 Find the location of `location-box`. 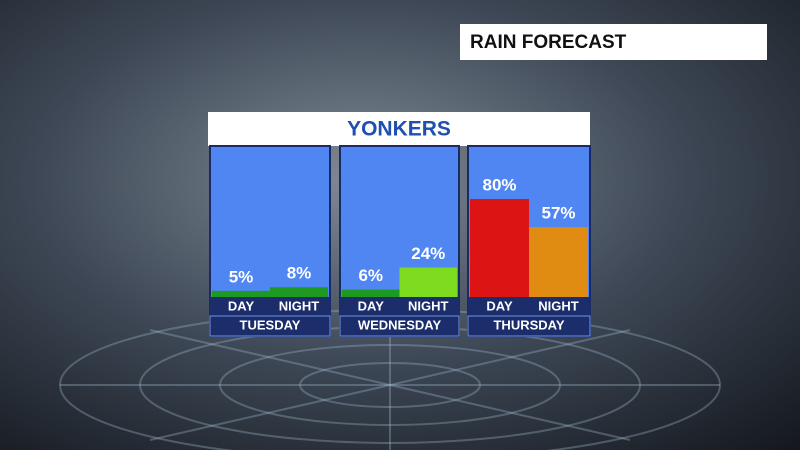

location-box is located at coordinates (399, 129).